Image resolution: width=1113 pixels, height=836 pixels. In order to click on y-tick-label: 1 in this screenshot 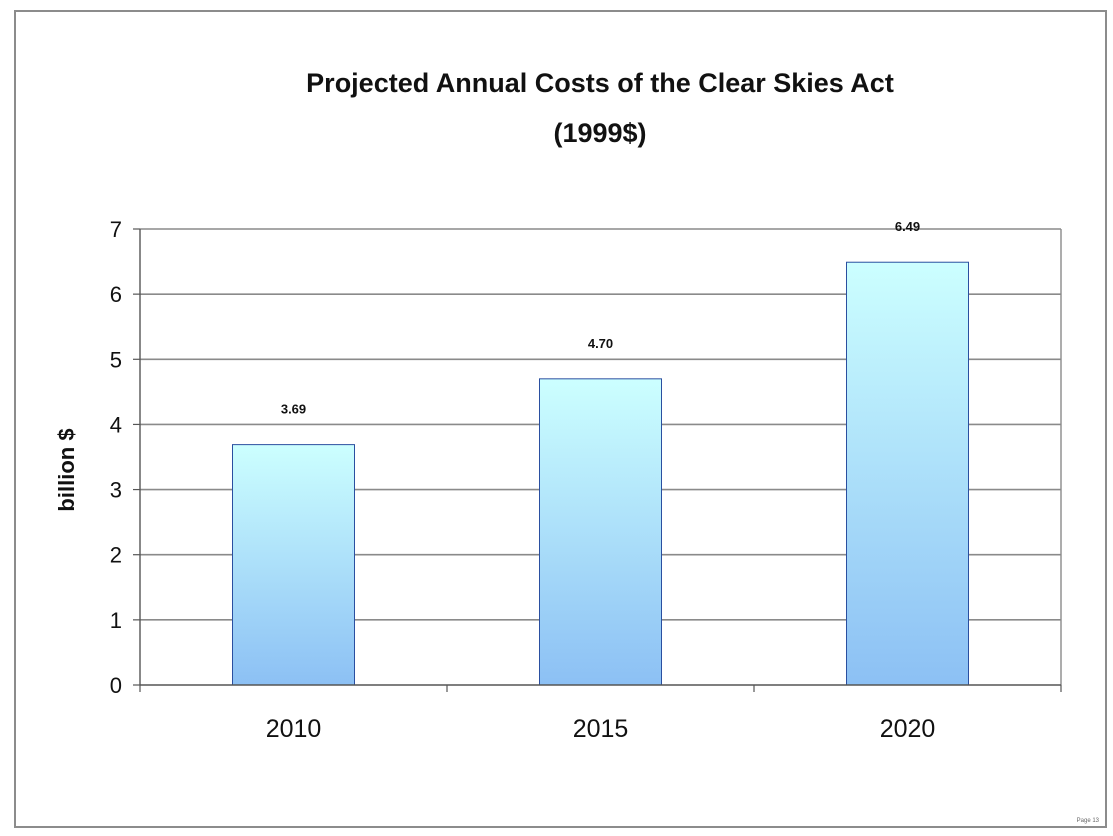, I will do `click(116, 620)`.